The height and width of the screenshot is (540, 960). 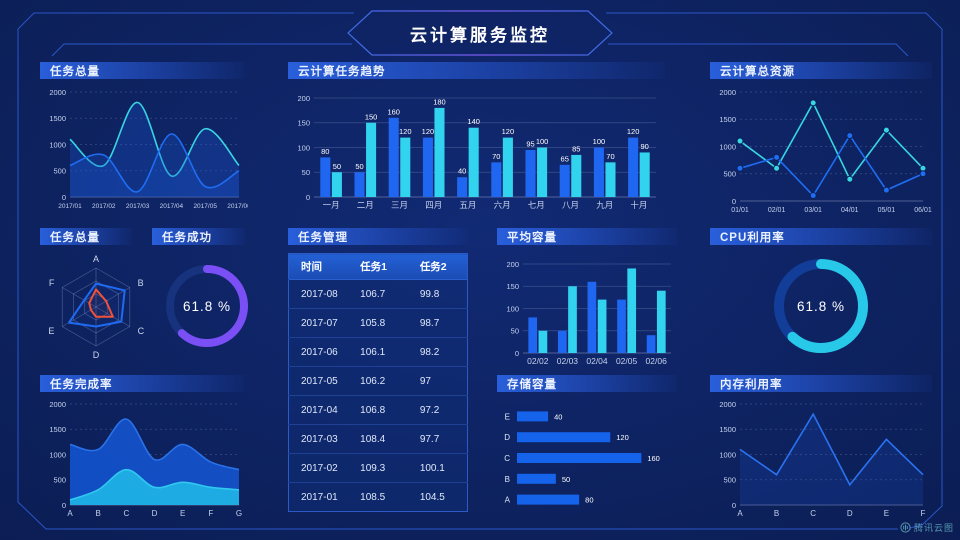 What do you see at coordinates (587, 236) in the screenshot?
I see `panel-title-avg-capacity: 平均容量` at bounding box center [587, 236].